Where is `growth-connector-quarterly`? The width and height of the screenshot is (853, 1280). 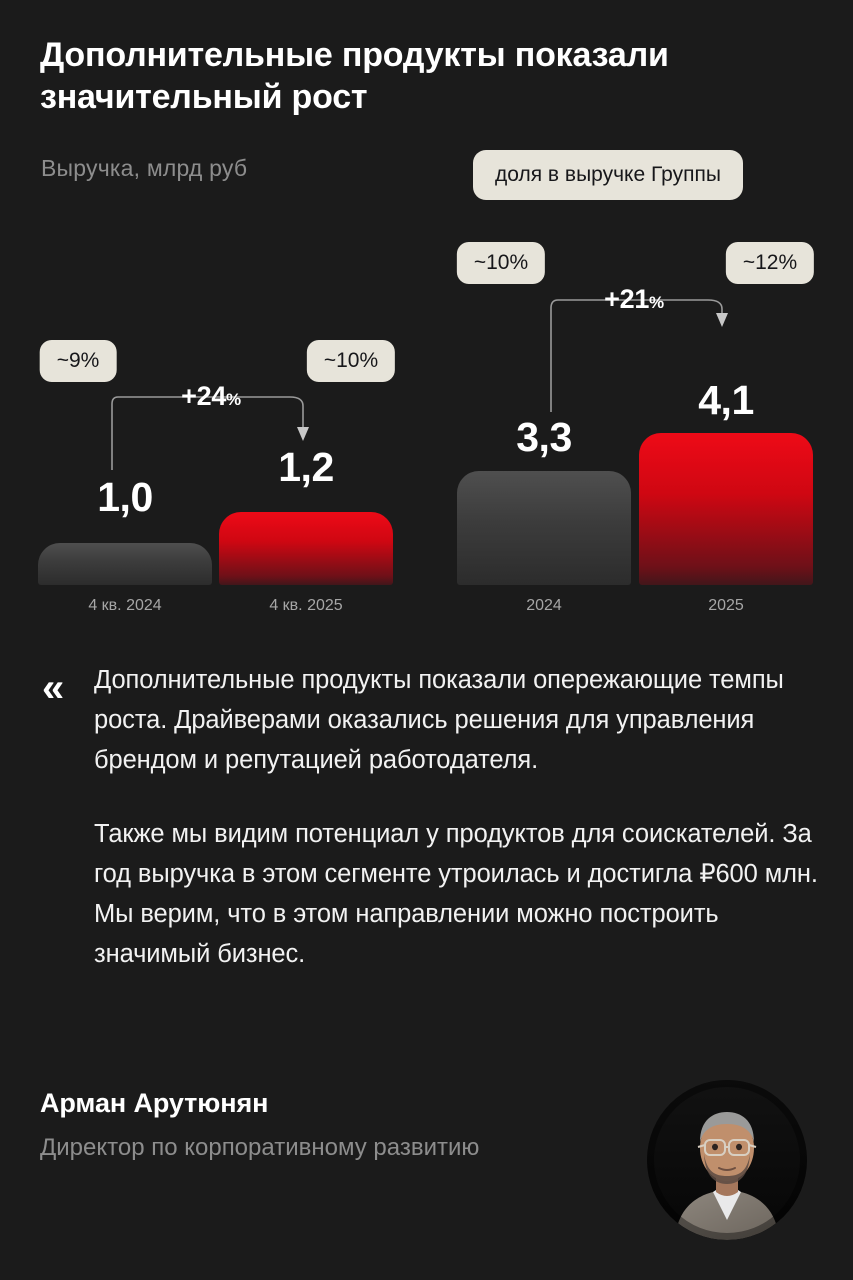
growth-connector-quarterly is located at coordinates (210, 433).